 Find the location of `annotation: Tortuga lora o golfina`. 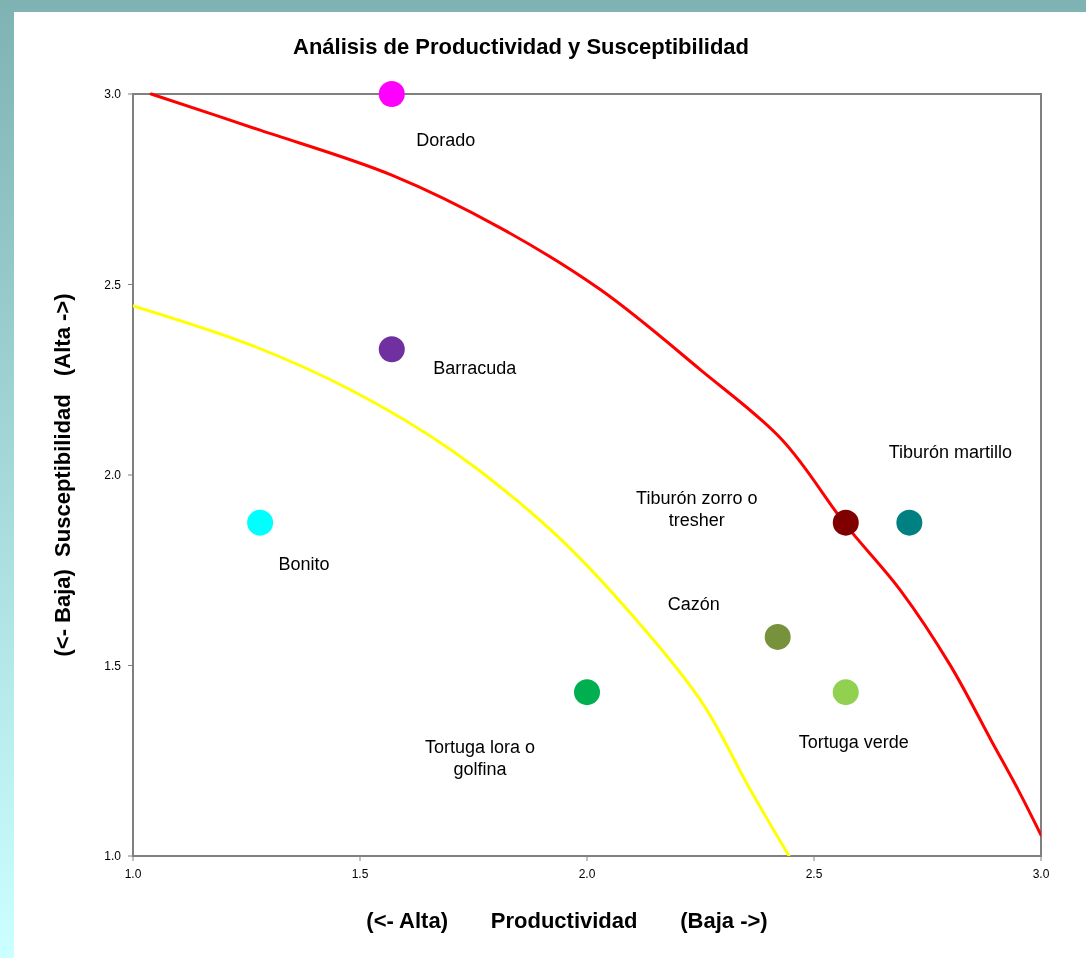

annotation: Tortuga lora o golfina is located at coordinates (480, 758).